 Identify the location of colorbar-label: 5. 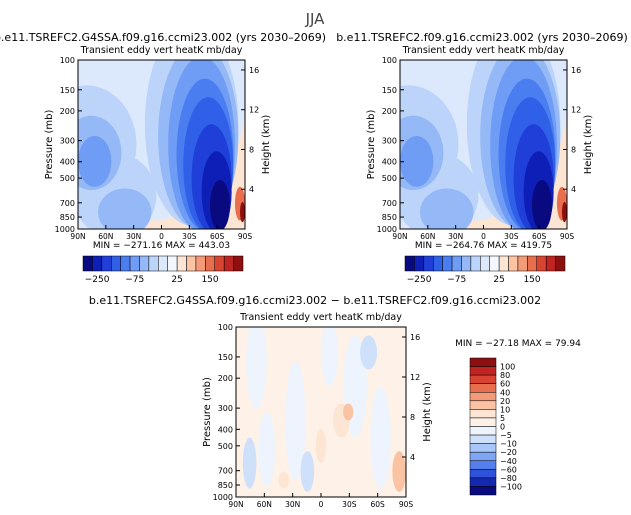
(502, 418).